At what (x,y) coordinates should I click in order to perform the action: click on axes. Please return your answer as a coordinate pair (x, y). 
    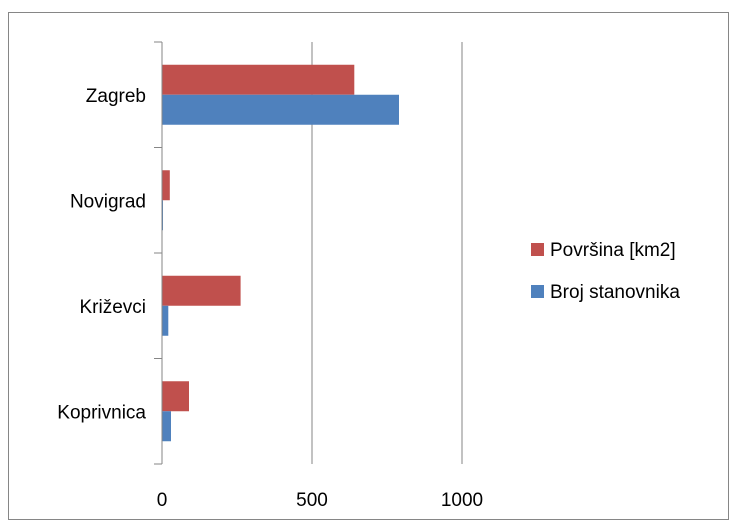
    Looking at the image, I should click on (158, 253).